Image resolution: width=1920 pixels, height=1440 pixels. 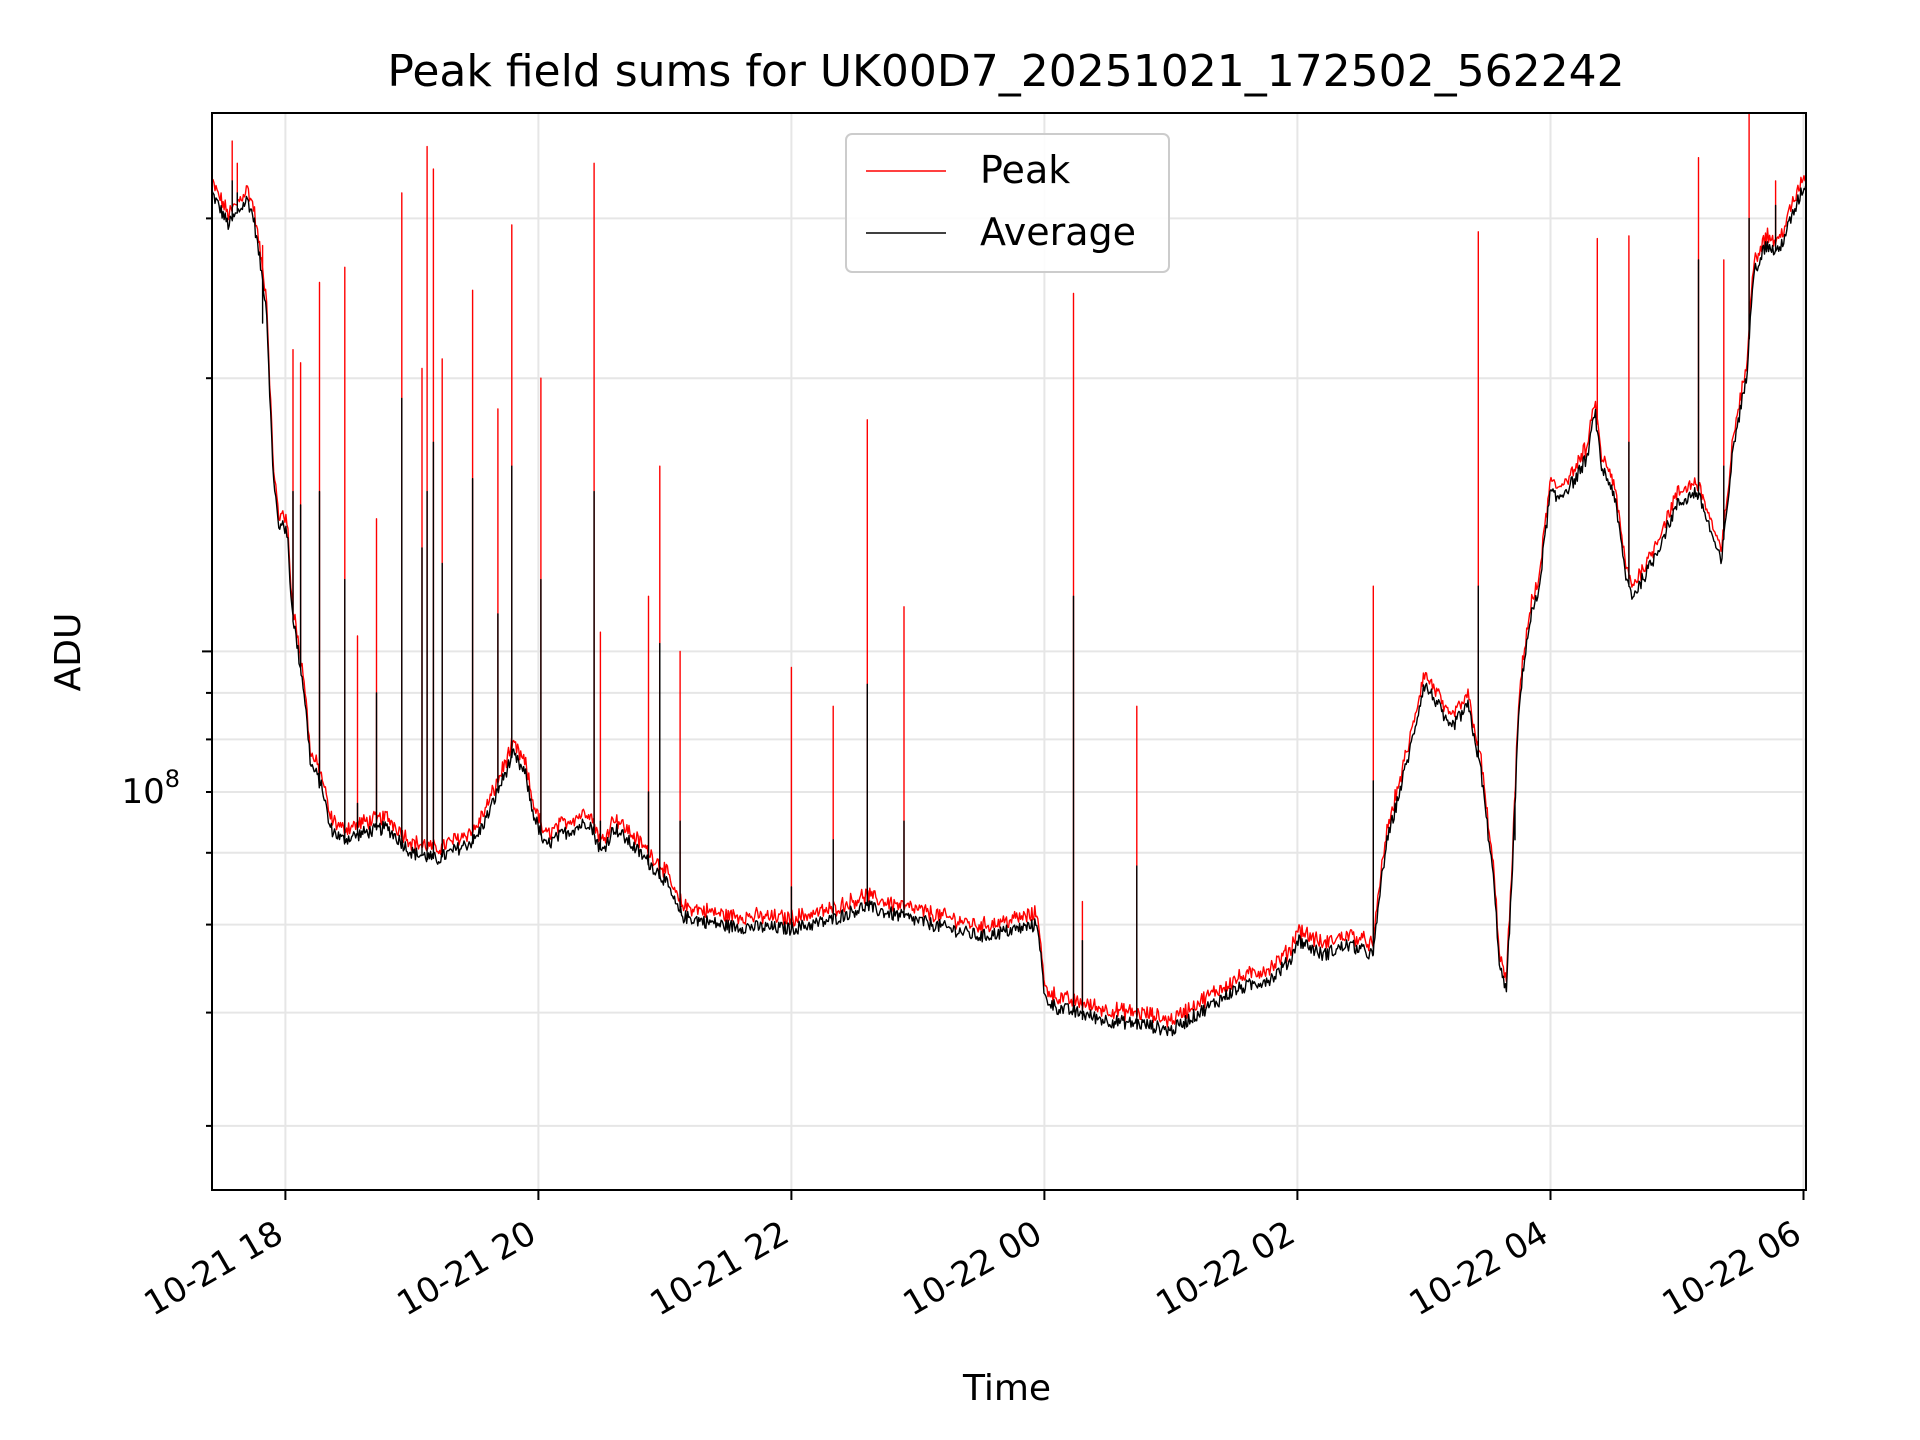 I want to click on y-axis-label: ADU, so click(x=68, y=652).